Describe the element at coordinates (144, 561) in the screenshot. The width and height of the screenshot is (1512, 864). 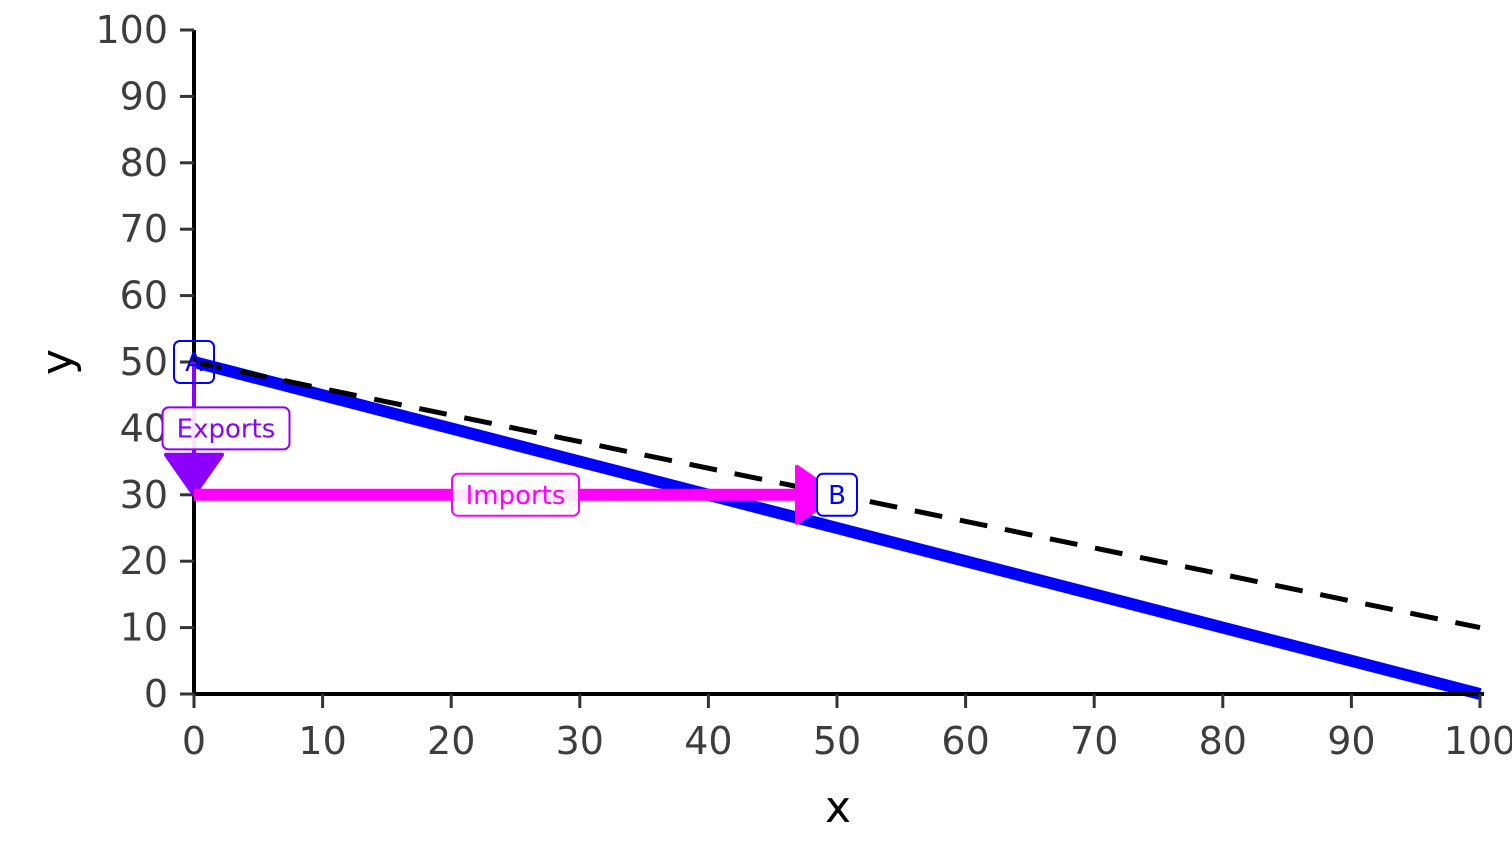
I see `y-tick-label: 20` at that location.